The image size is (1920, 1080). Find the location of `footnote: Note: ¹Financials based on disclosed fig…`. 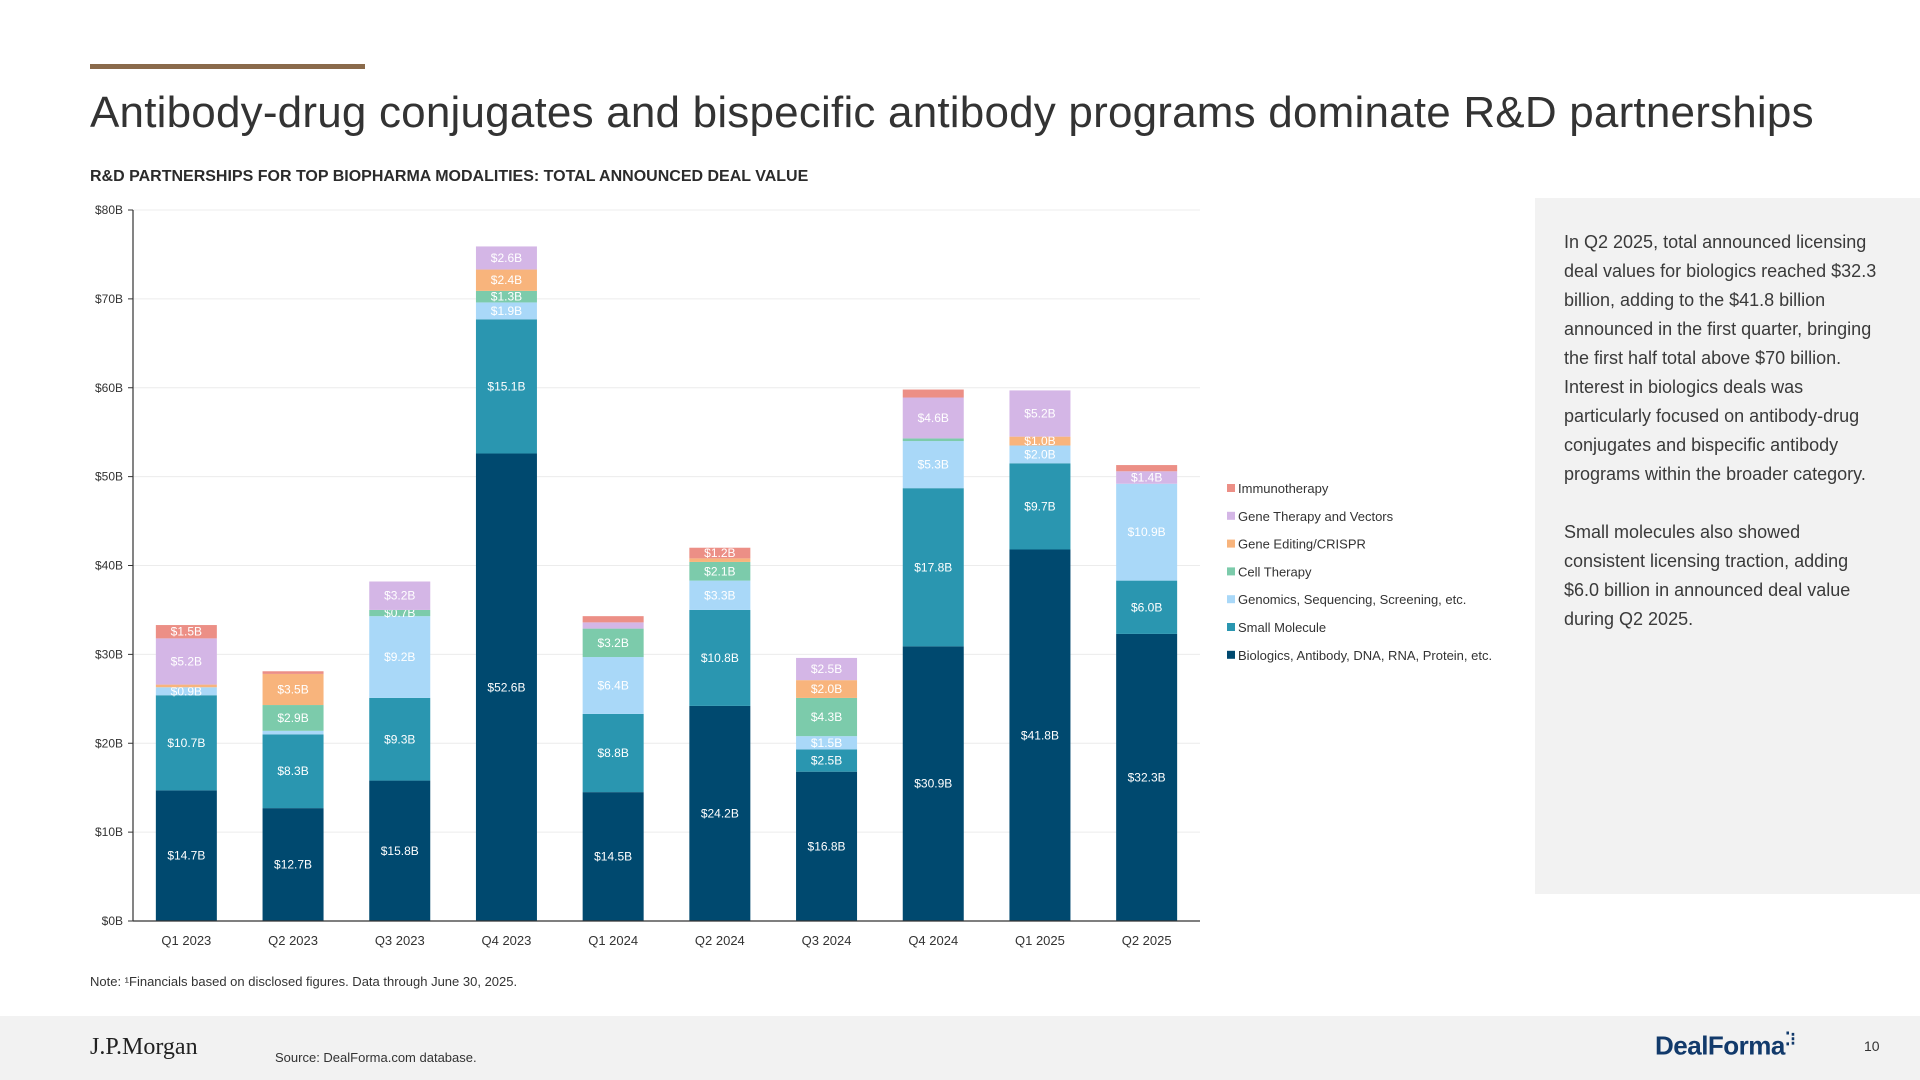

footnote: Note: ¹Financials based on disclosed fig… is located at coordinates (304, 981).